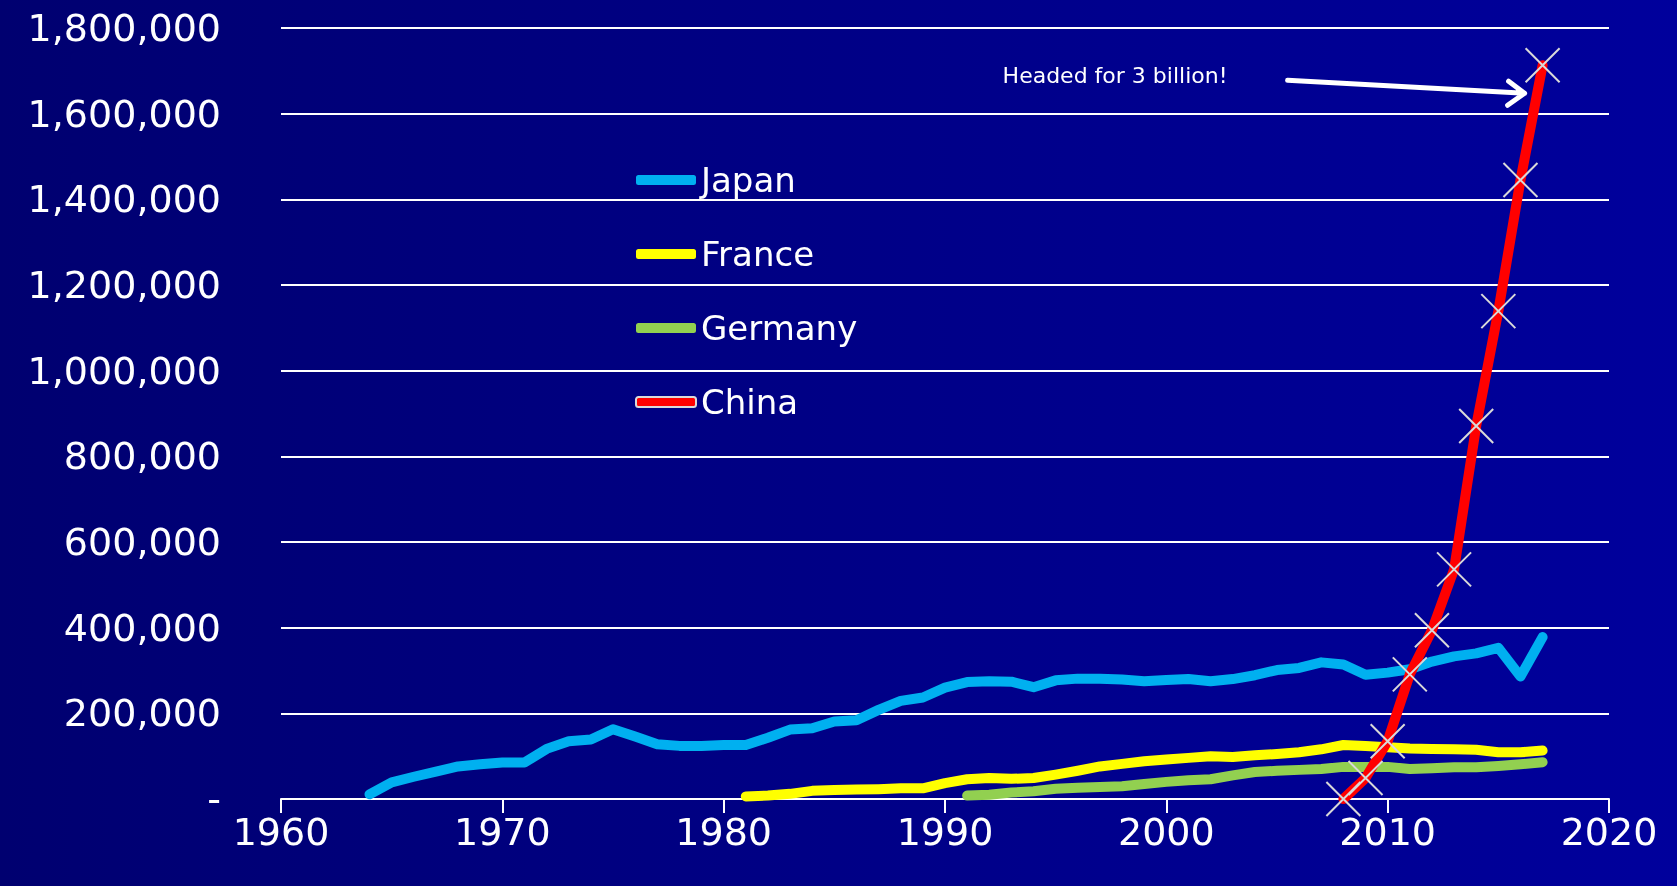 Image resolution: width=1677 pixels, height=886 pixels. Describe the element at coordinates (124, 285) in the screenshot. I see `y-tick-label: 1,200,000` at that location.